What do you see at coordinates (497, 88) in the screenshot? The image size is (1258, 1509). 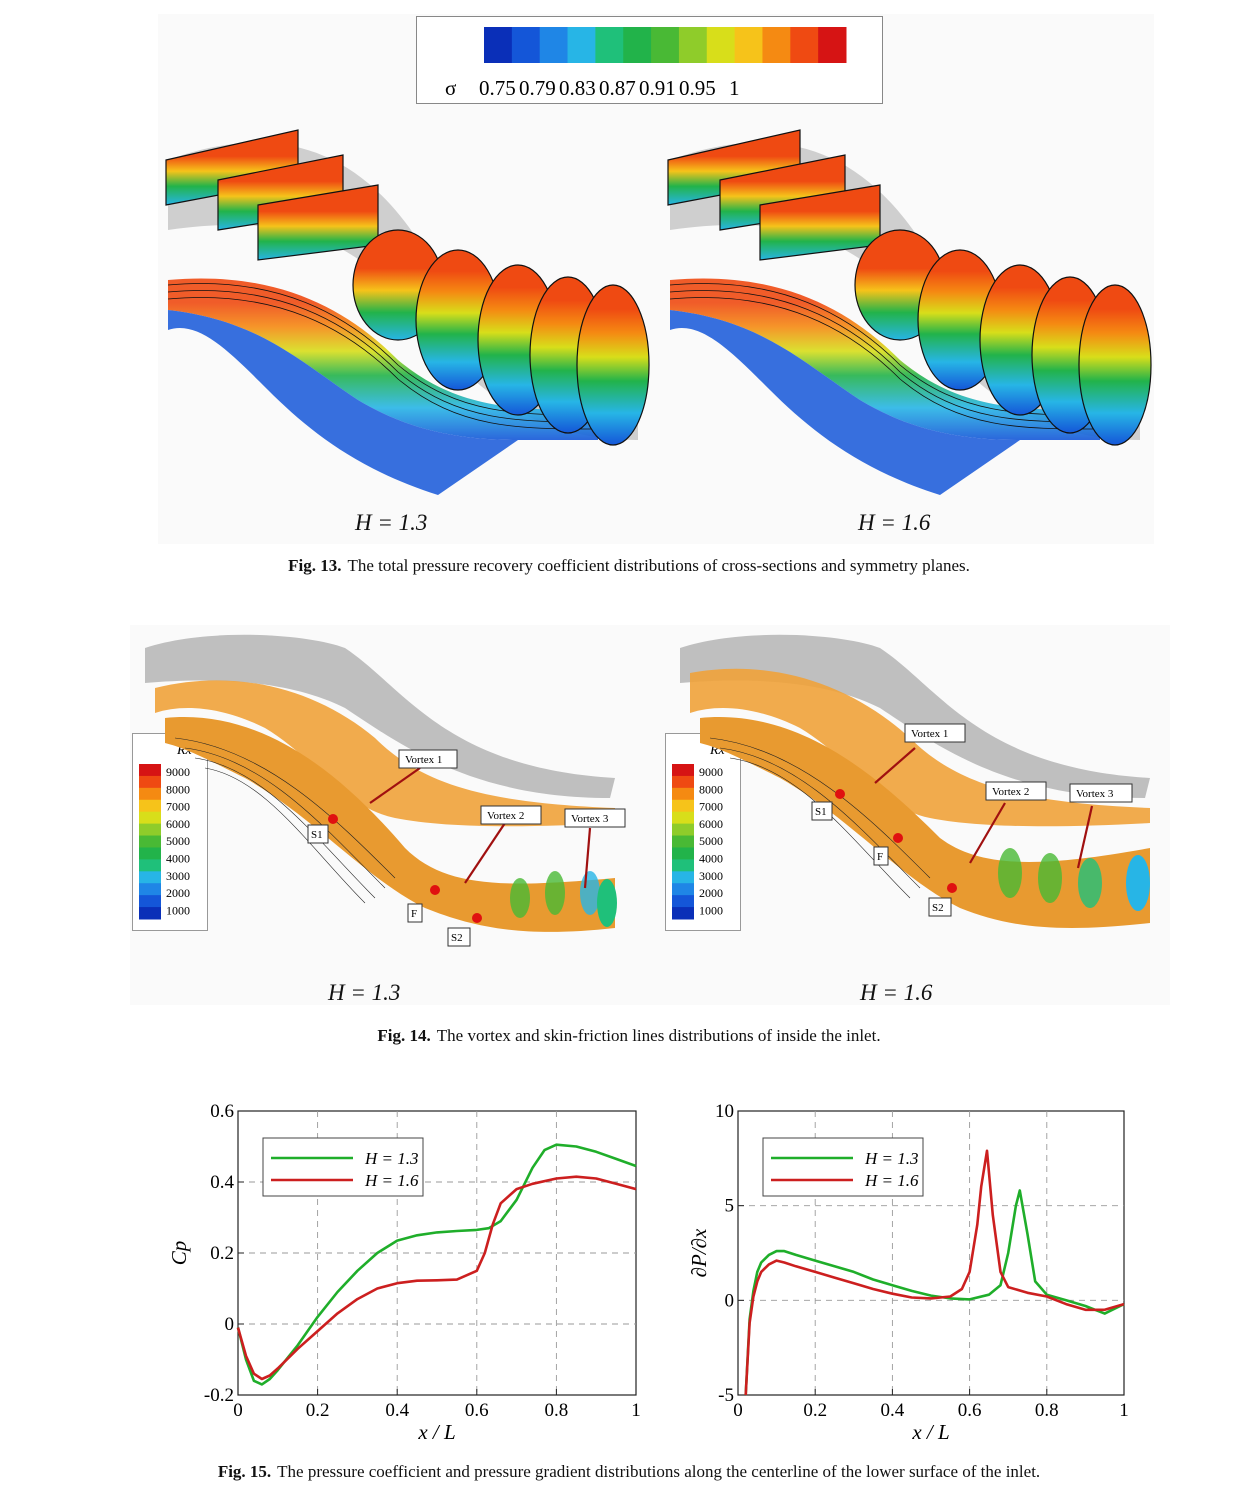 I see `colorbar-tick-label: 0.75` at bounding box center [497, 88].